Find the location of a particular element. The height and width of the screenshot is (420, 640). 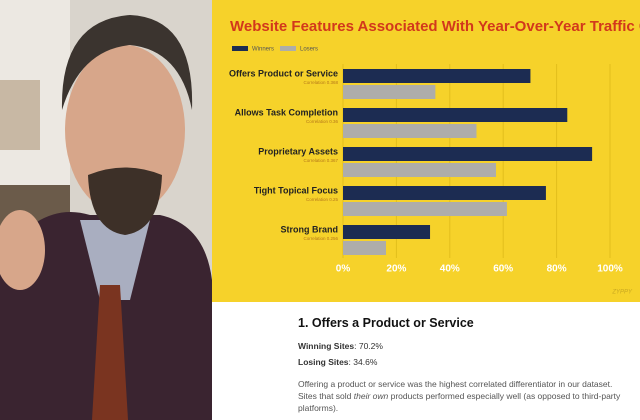

stat: Losing Sites: 34.6% is located at coordinates (463, 362).